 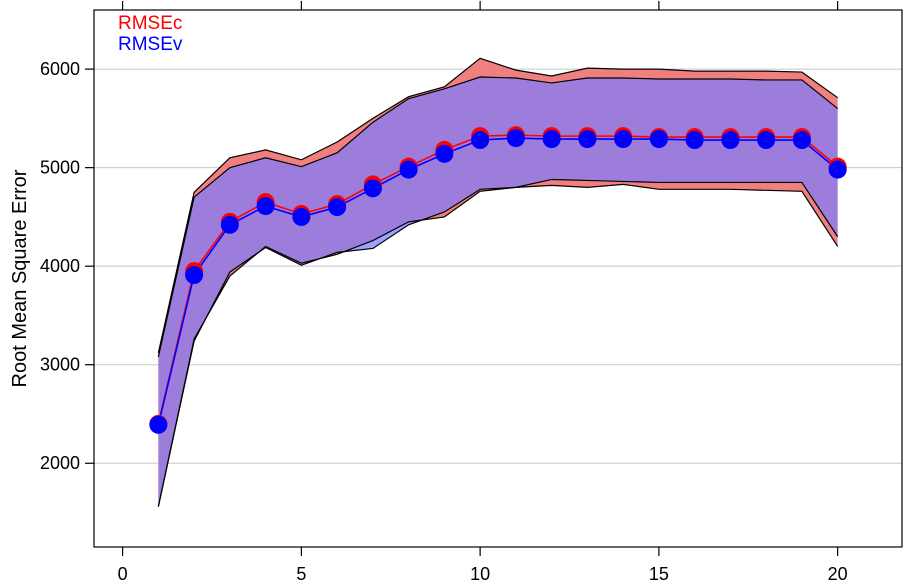 What do you see at coordinates (20, 278) in the screenshot?
I see `y-axis-title: Root Mean Square Error` at bounding box center [20, 278].